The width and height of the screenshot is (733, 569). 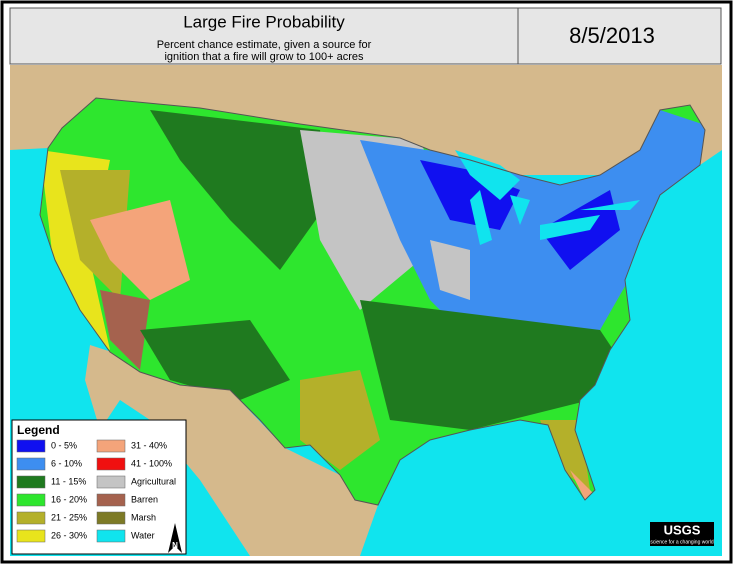 What do you see at coordinates (66, 463) in the screenshot?
I see `legend-label: 6 - 10%` at bounding box center [66, 463].